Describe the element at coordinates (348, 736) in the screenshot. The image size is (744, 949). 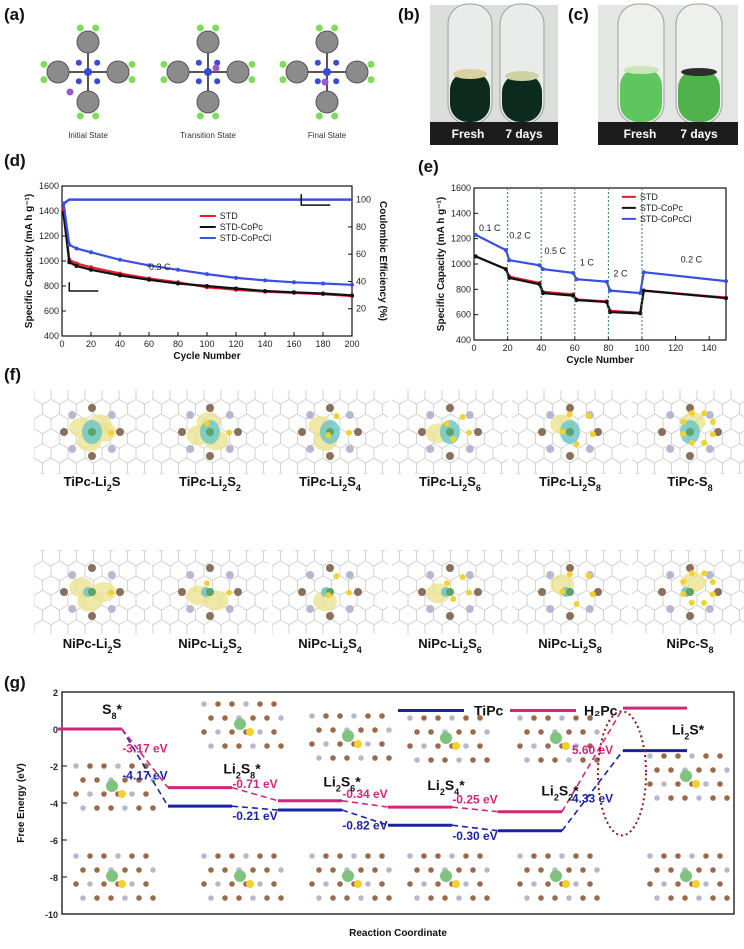
I see `li-atom` at that location.